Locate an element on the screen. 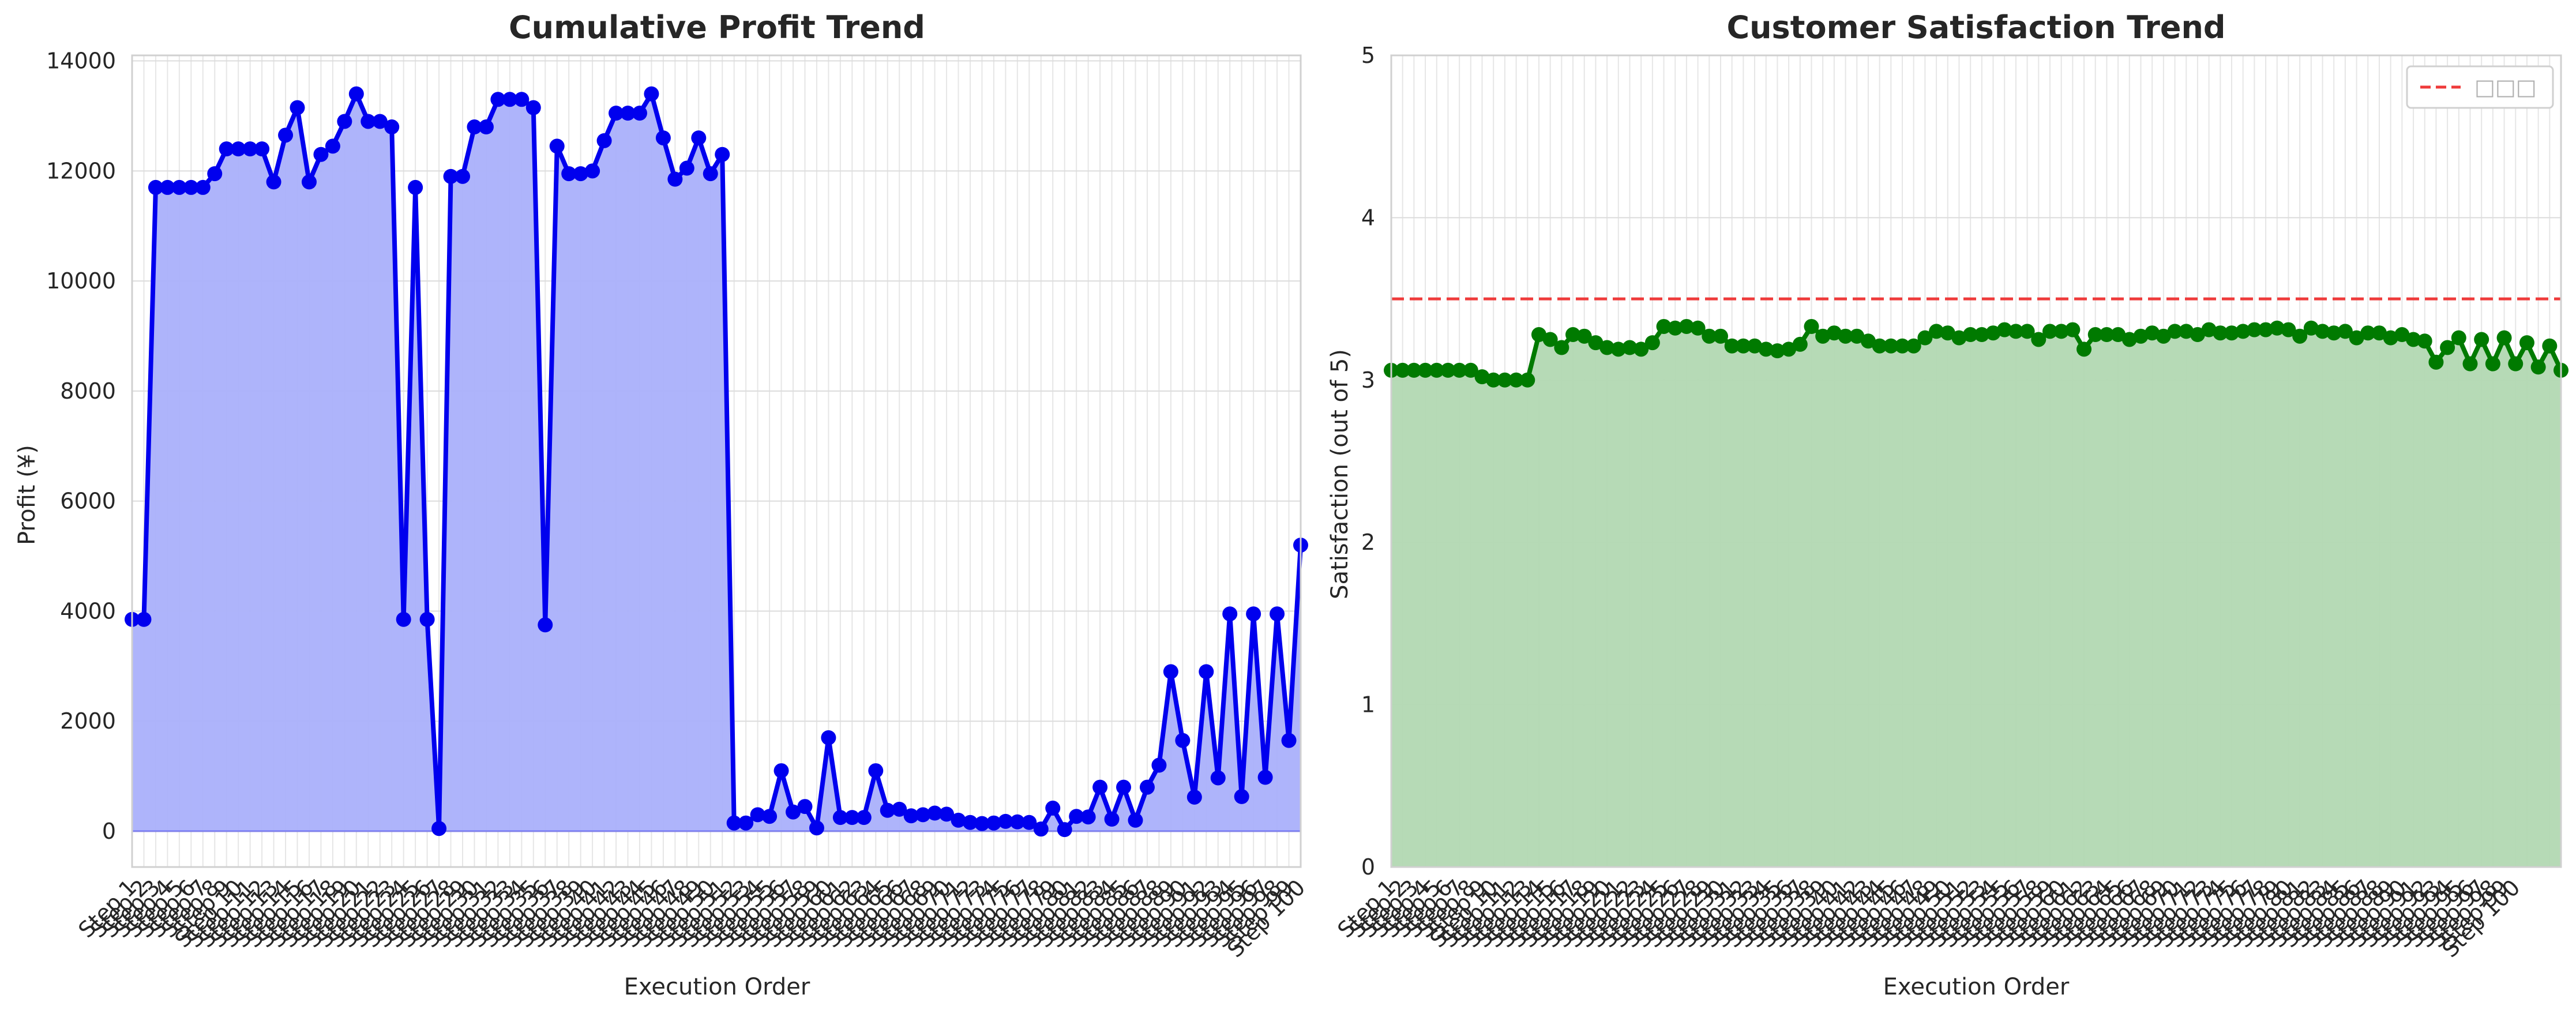  y-tick-label: 5 is located at coordinates (1368, 55).